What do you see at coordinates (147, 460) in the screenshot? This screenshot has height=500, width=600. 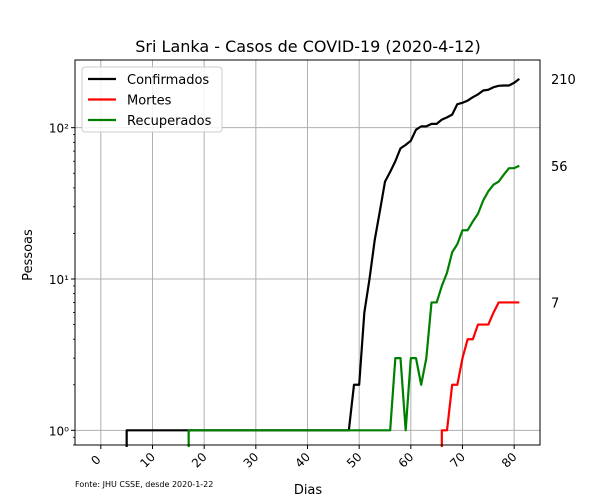 I see `x-tick-label: 10` at bounding box center [147, 460].